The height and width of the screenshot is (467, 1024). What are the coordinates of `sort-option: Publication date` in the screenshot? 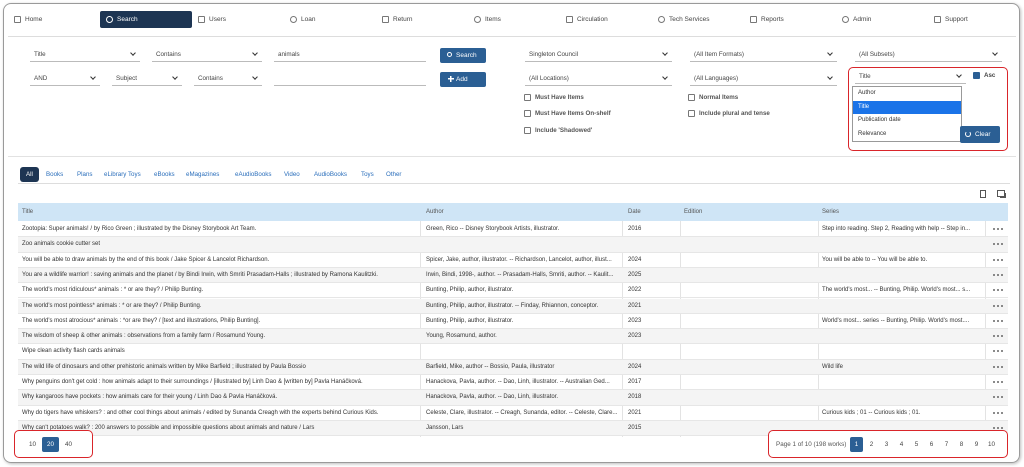 It's located at (907, 121).